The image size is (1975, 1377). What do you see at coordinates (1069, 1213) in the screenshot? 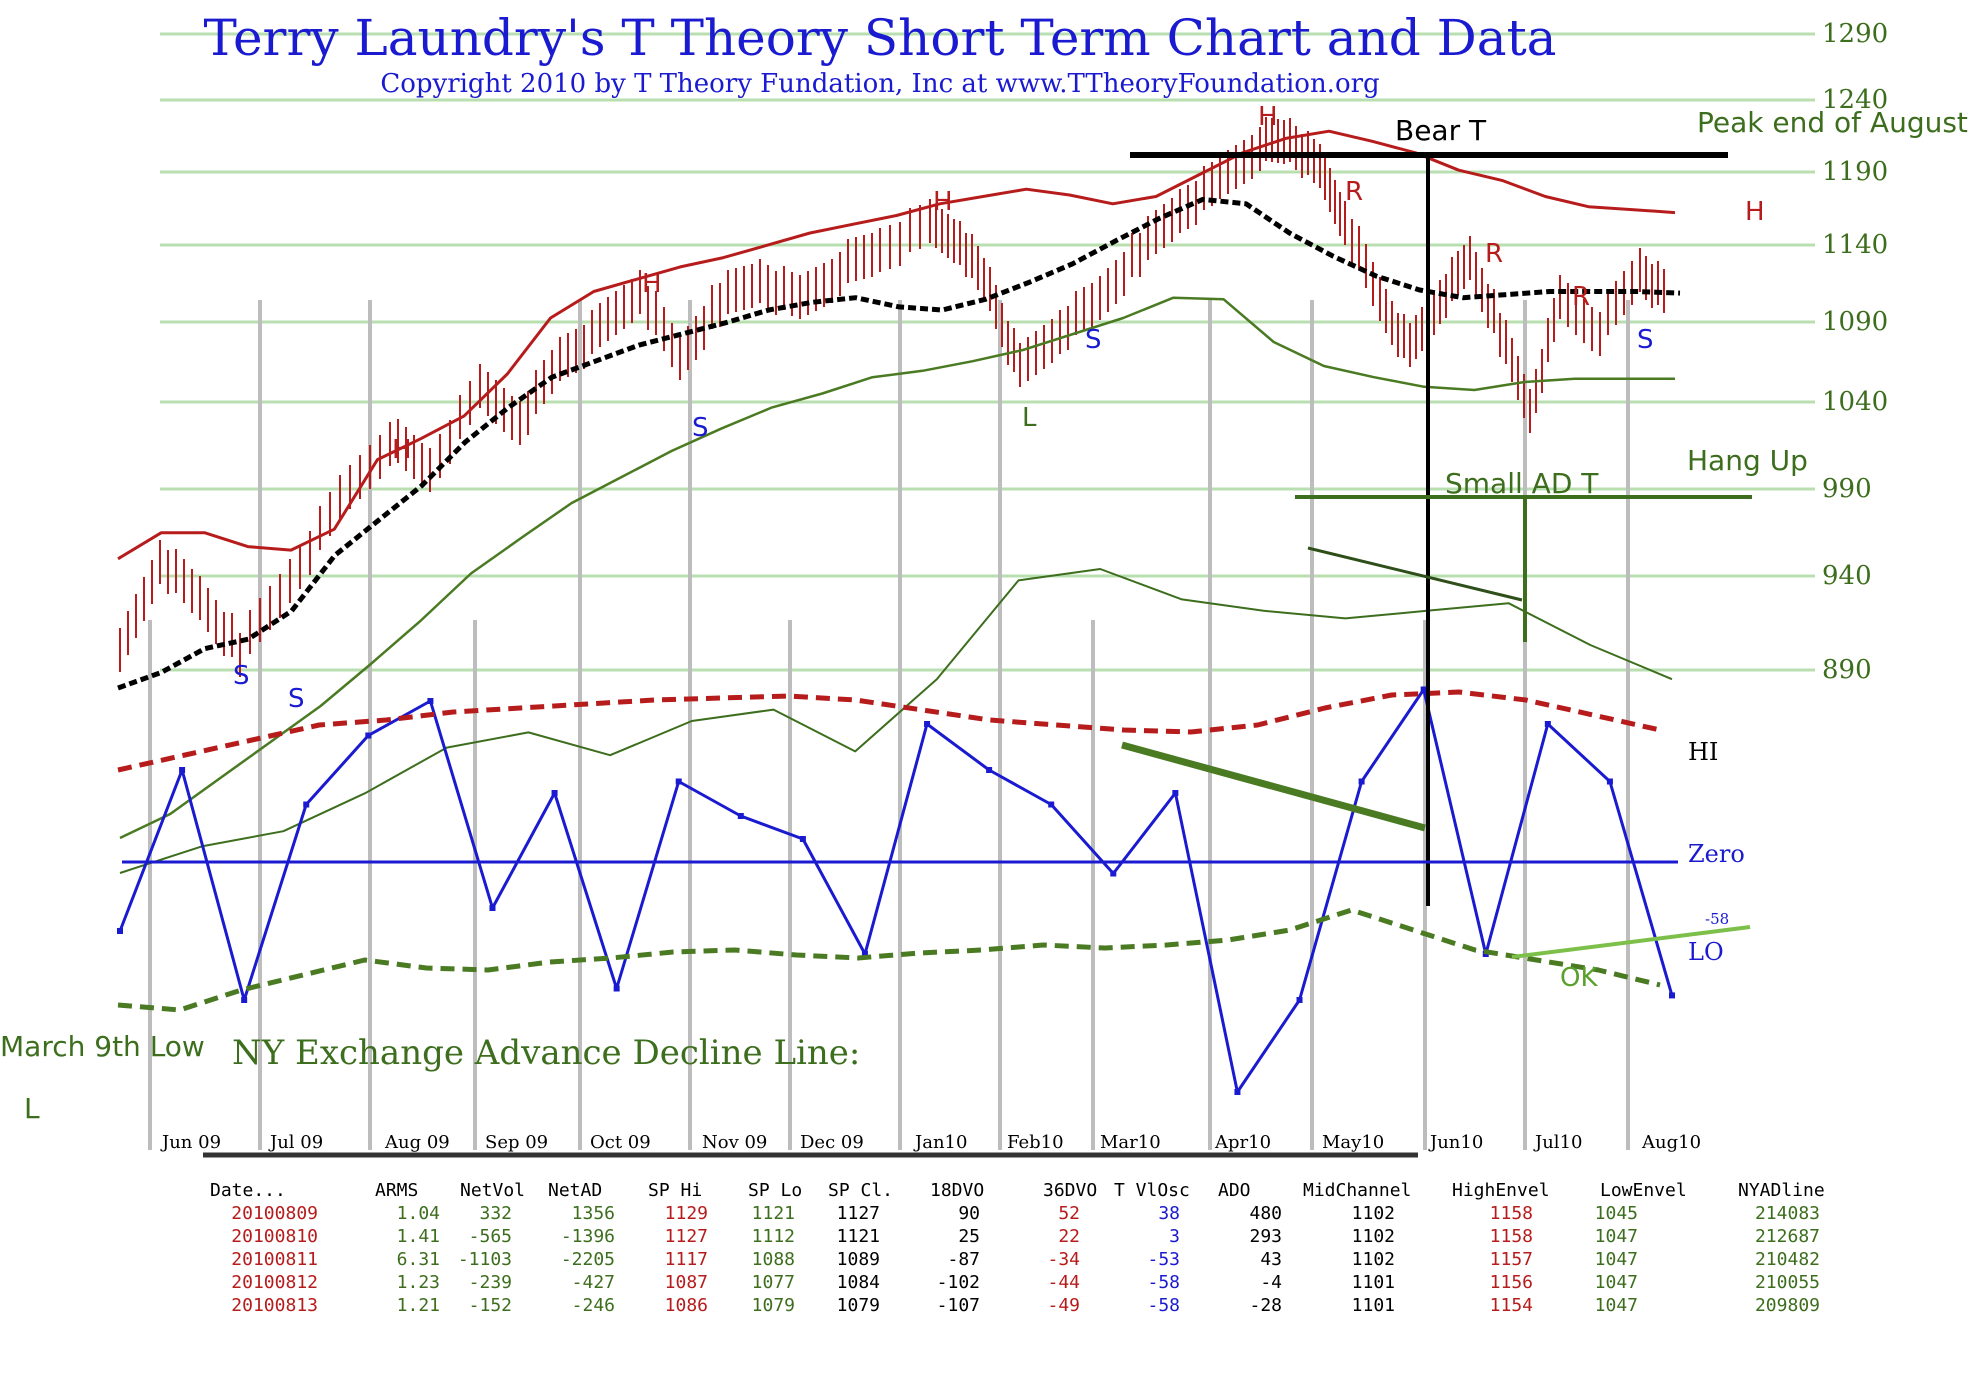
I see `table-cell: 52` at bounding box center [1069, 1213].